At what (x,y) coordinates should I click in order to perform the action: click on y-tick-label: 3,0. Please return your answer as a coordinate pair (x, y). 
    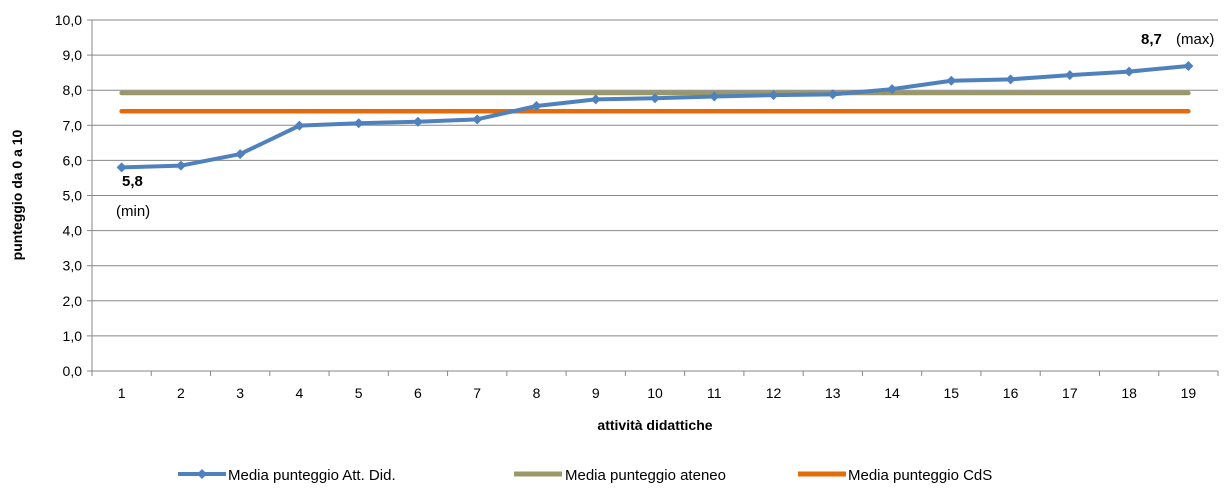
    Looking at the image, I should click on (73, 266).